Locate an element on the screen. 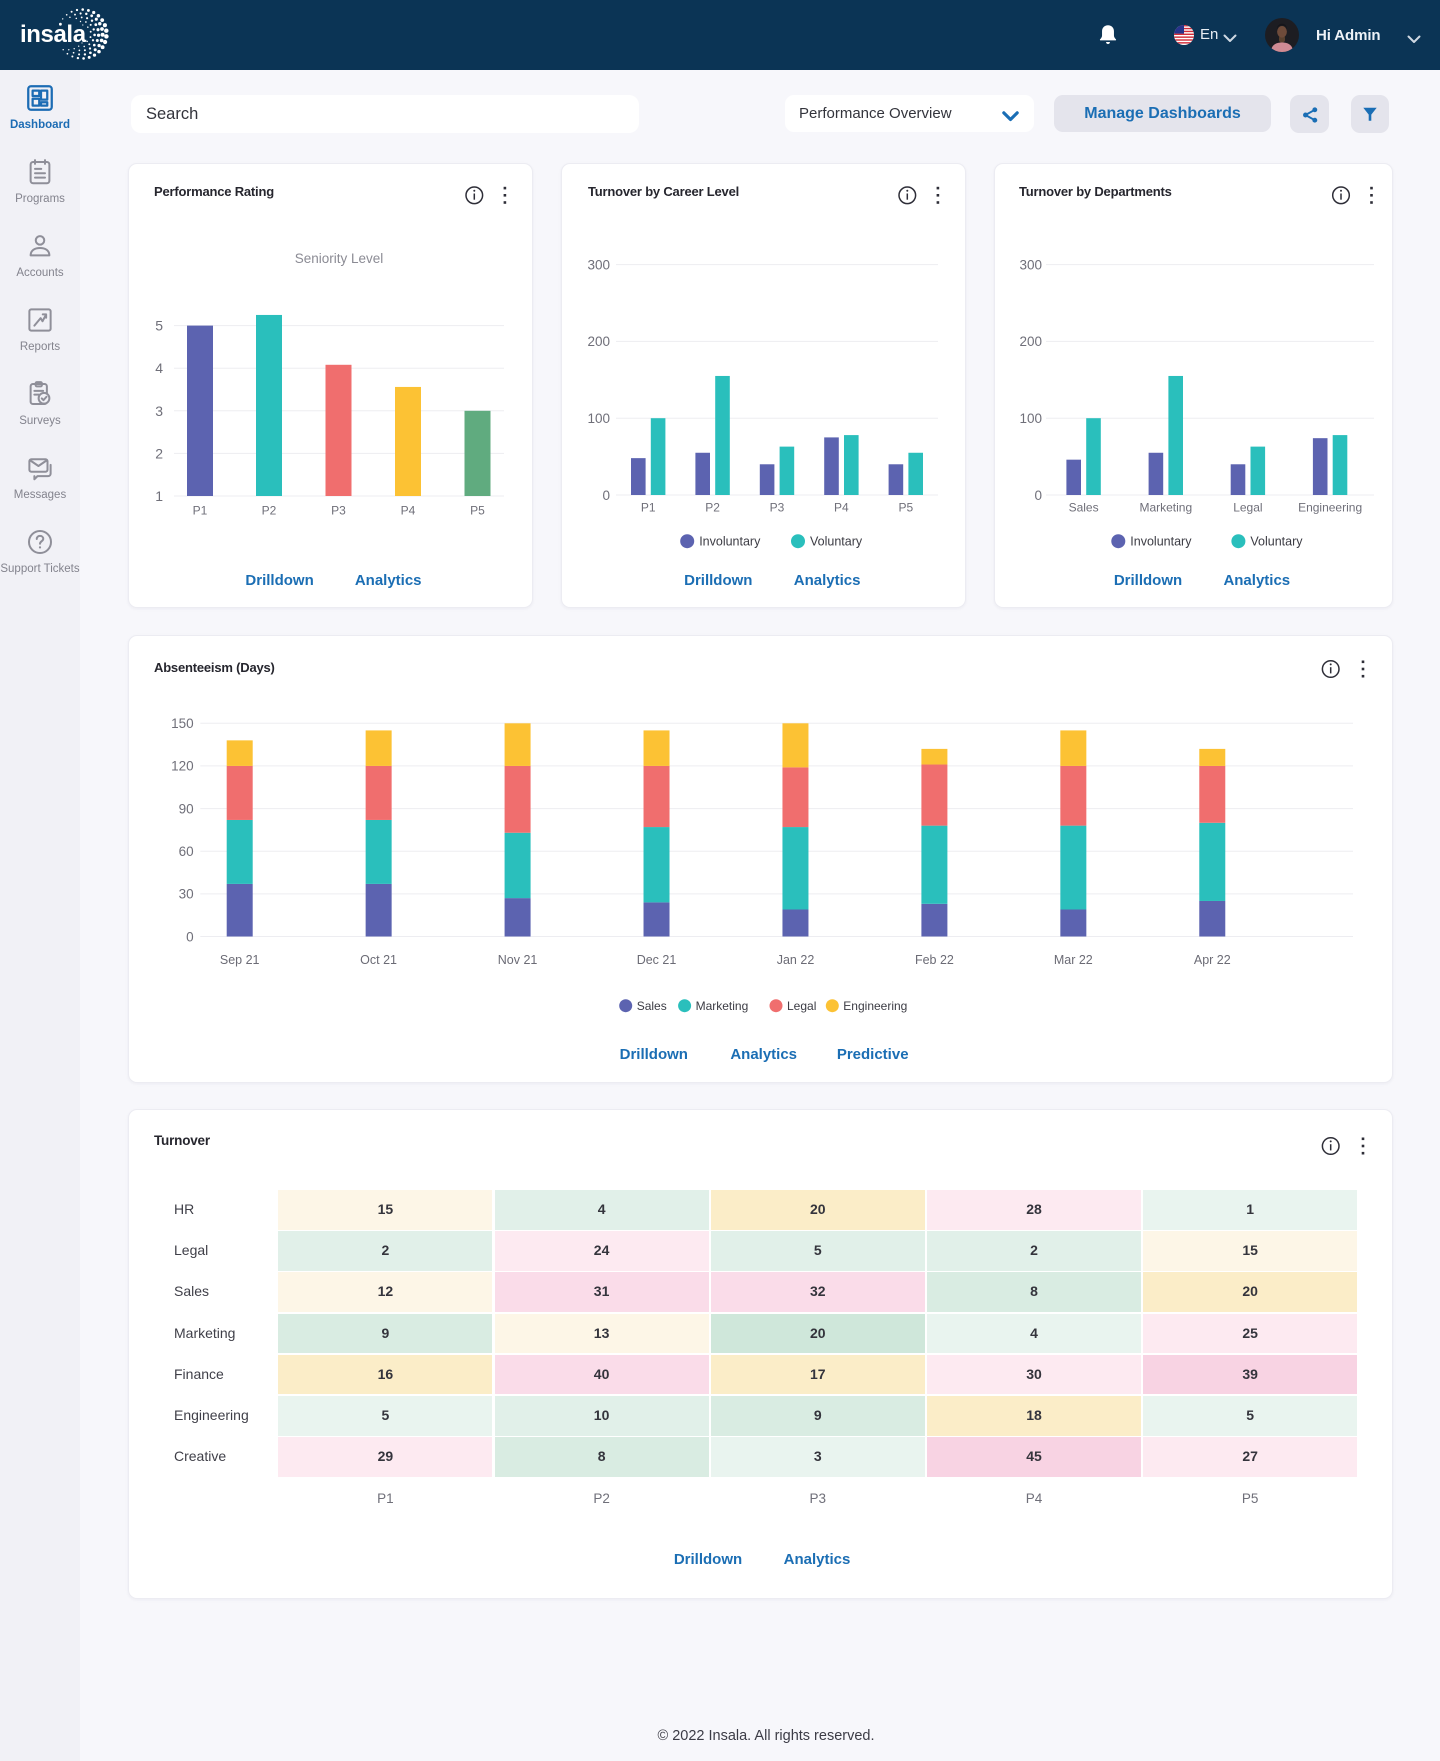  svg-text: Apr 22 is located at coordinates (1212, 960).